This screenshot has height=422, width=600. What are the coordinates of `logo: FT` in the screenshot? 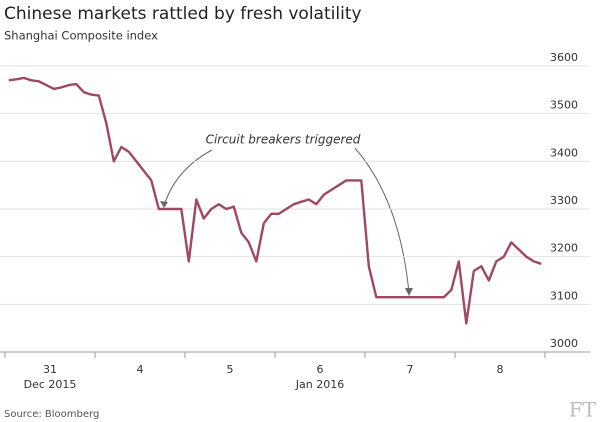 It's located at (583, 410).